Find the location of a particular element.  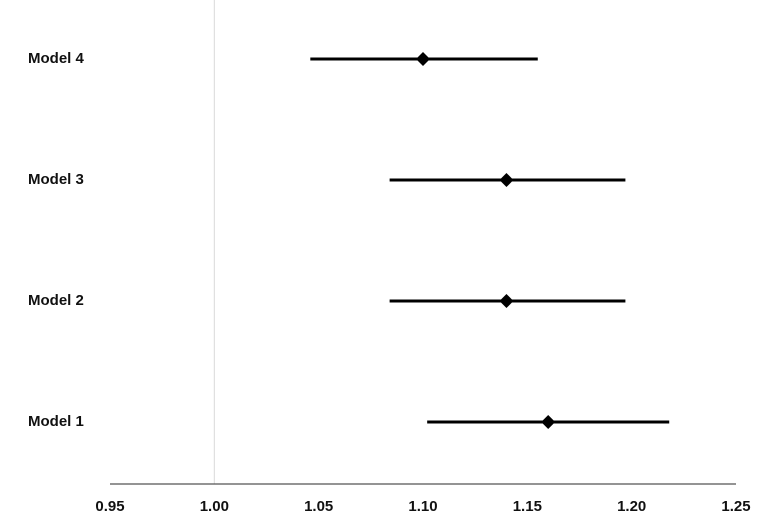

x-tick-label: 0.95 is located at coordinates (109, 506).